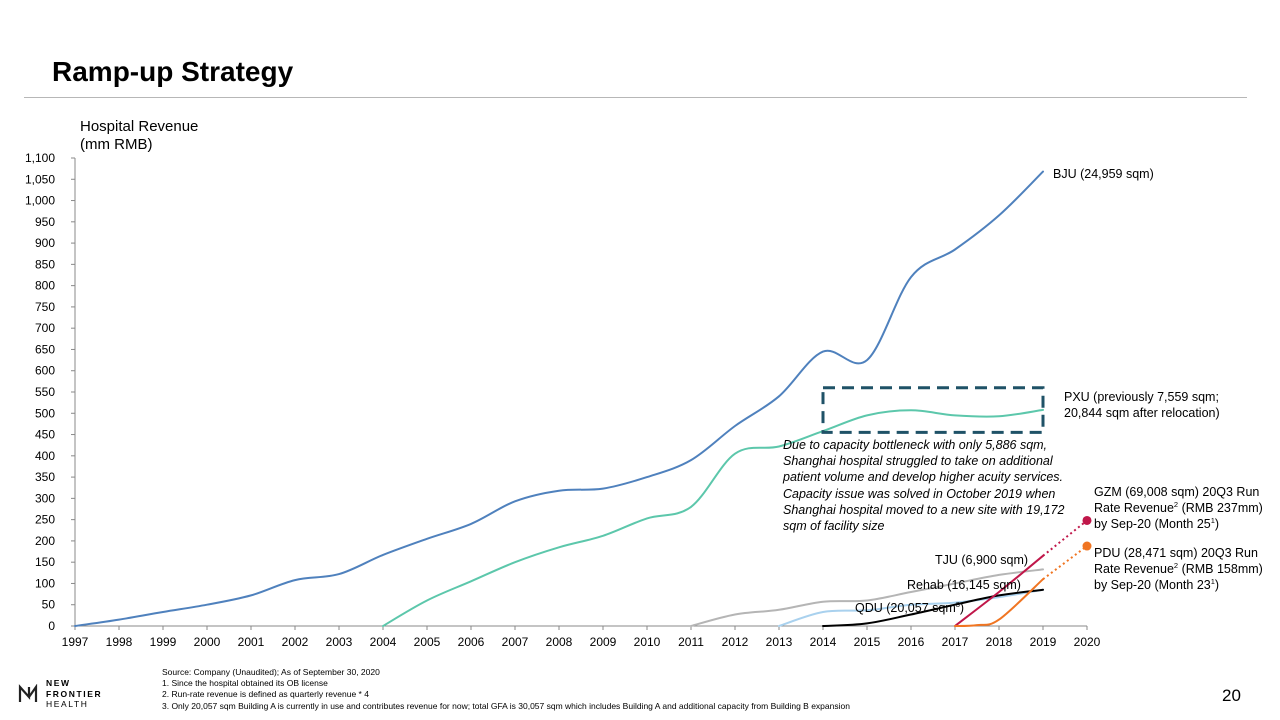  What do you see at coordinates (603, 642) in the screenshot?
I see `x-tick-label: 2009` at bounding box center [603, 642].